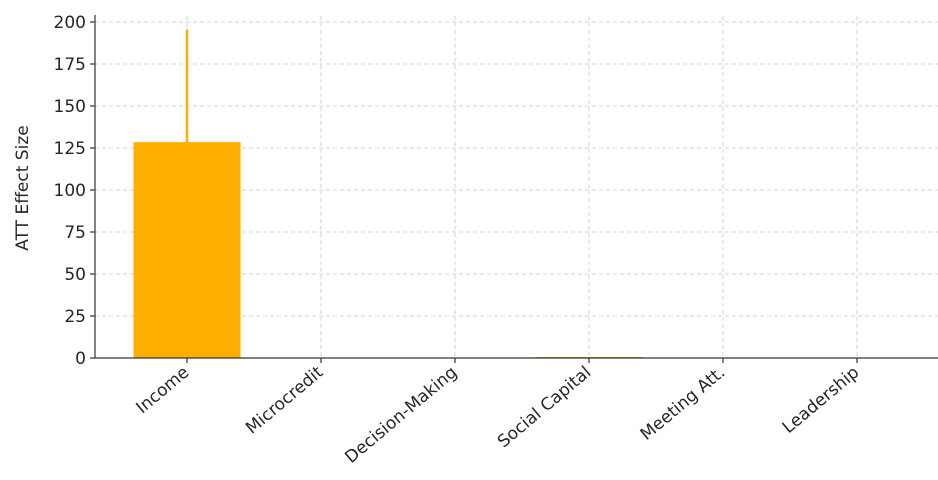  I want to click on y-tick-label: 175, so click(70, 65).